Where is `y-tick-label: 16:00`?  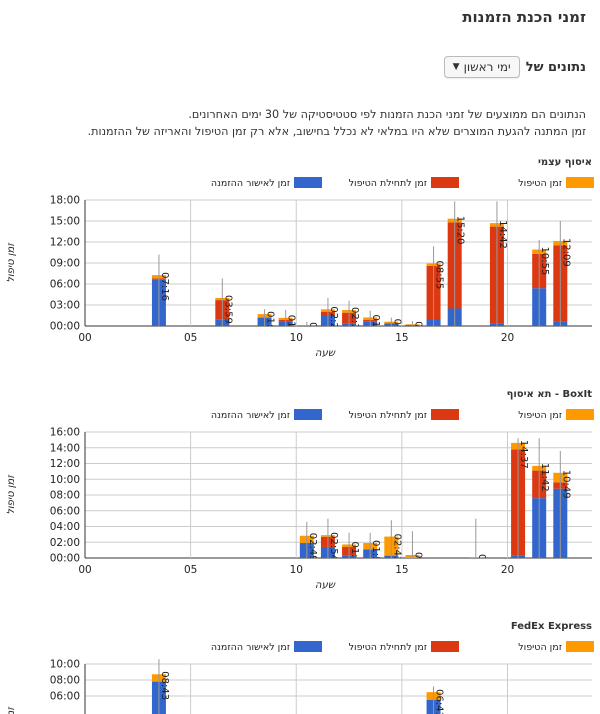
y-tick-label: 16:00 is located at coordinates (65, 433).